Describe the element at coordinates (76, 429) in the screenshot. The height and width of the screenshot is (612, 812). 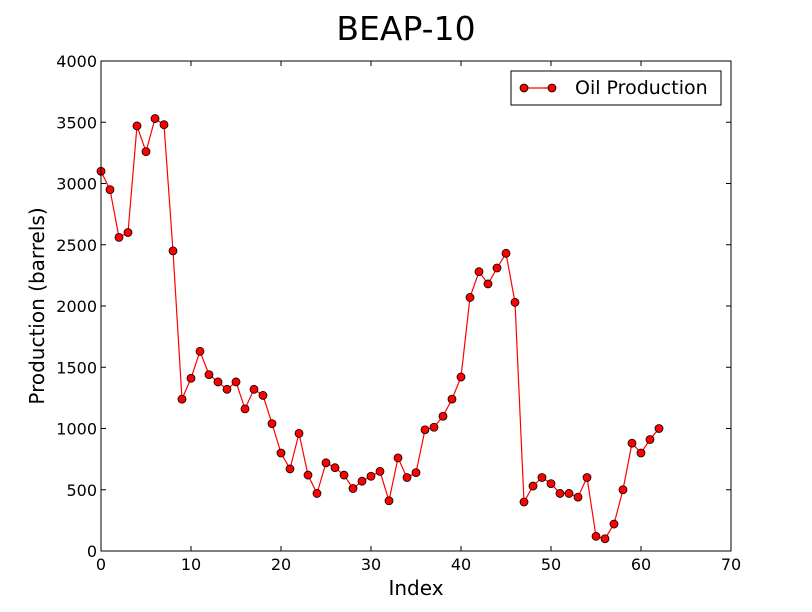
I see `y-tick-label: 1000` at that location.